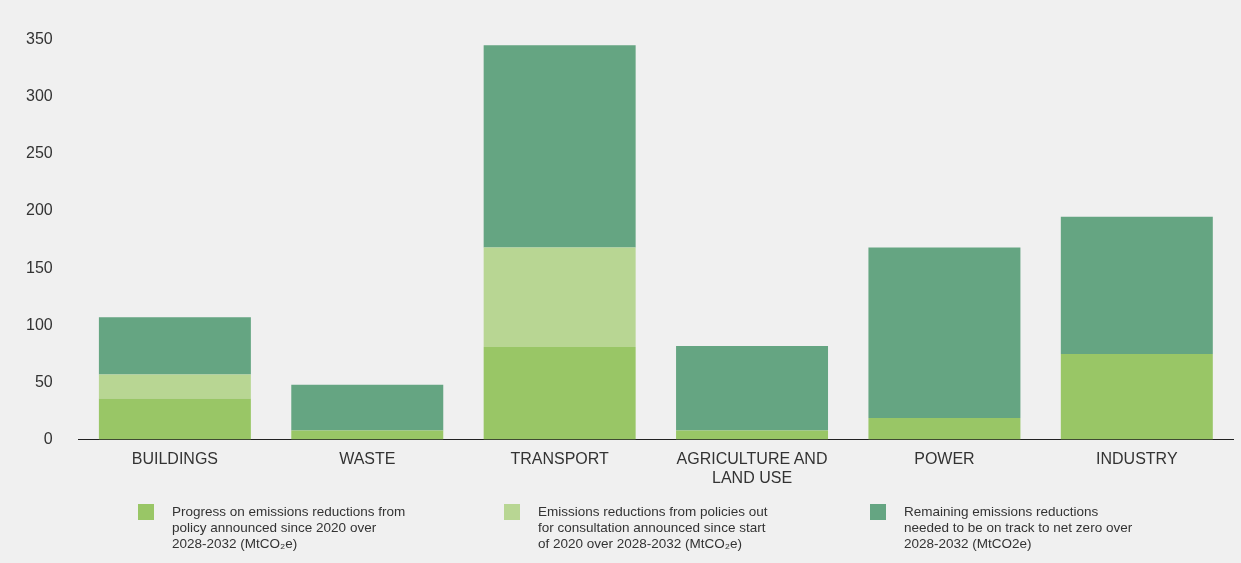 Image resolution: width=1241 pixels, height=563 pixels. What do you see at coordinates (560, 458) in the screenshot?
I see `x-tick-label: TRANSPORT` at bounding box center [560, 458].